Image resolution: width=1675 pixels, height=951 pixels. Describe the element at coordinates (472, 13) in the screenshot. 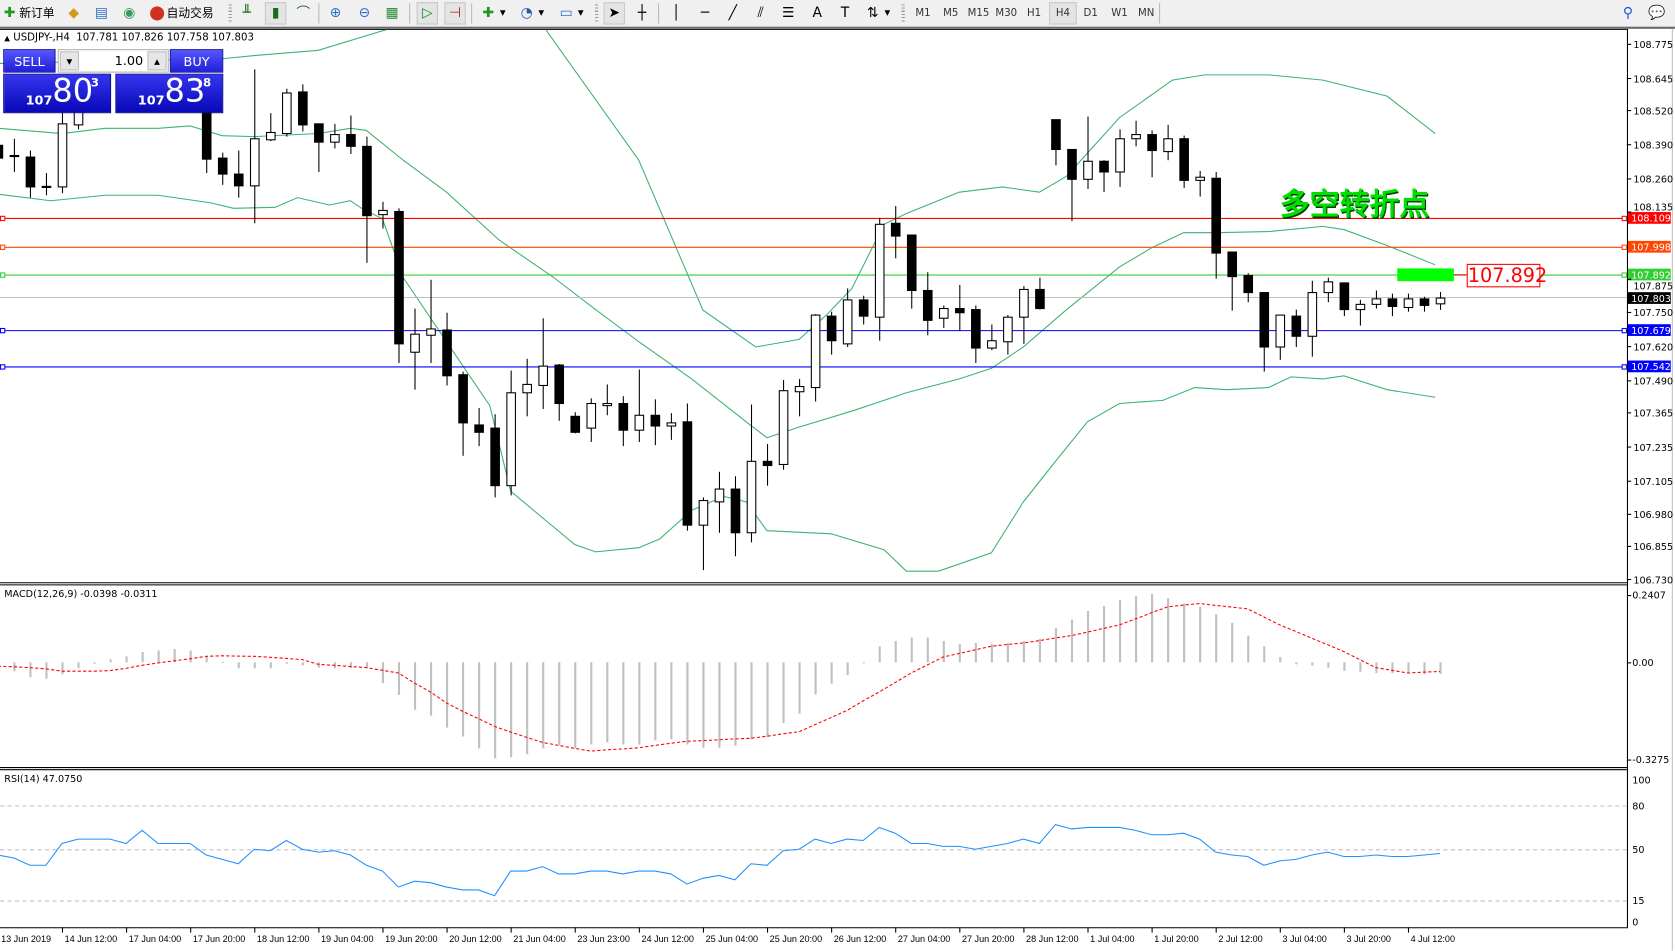

I see `separator` at that location.